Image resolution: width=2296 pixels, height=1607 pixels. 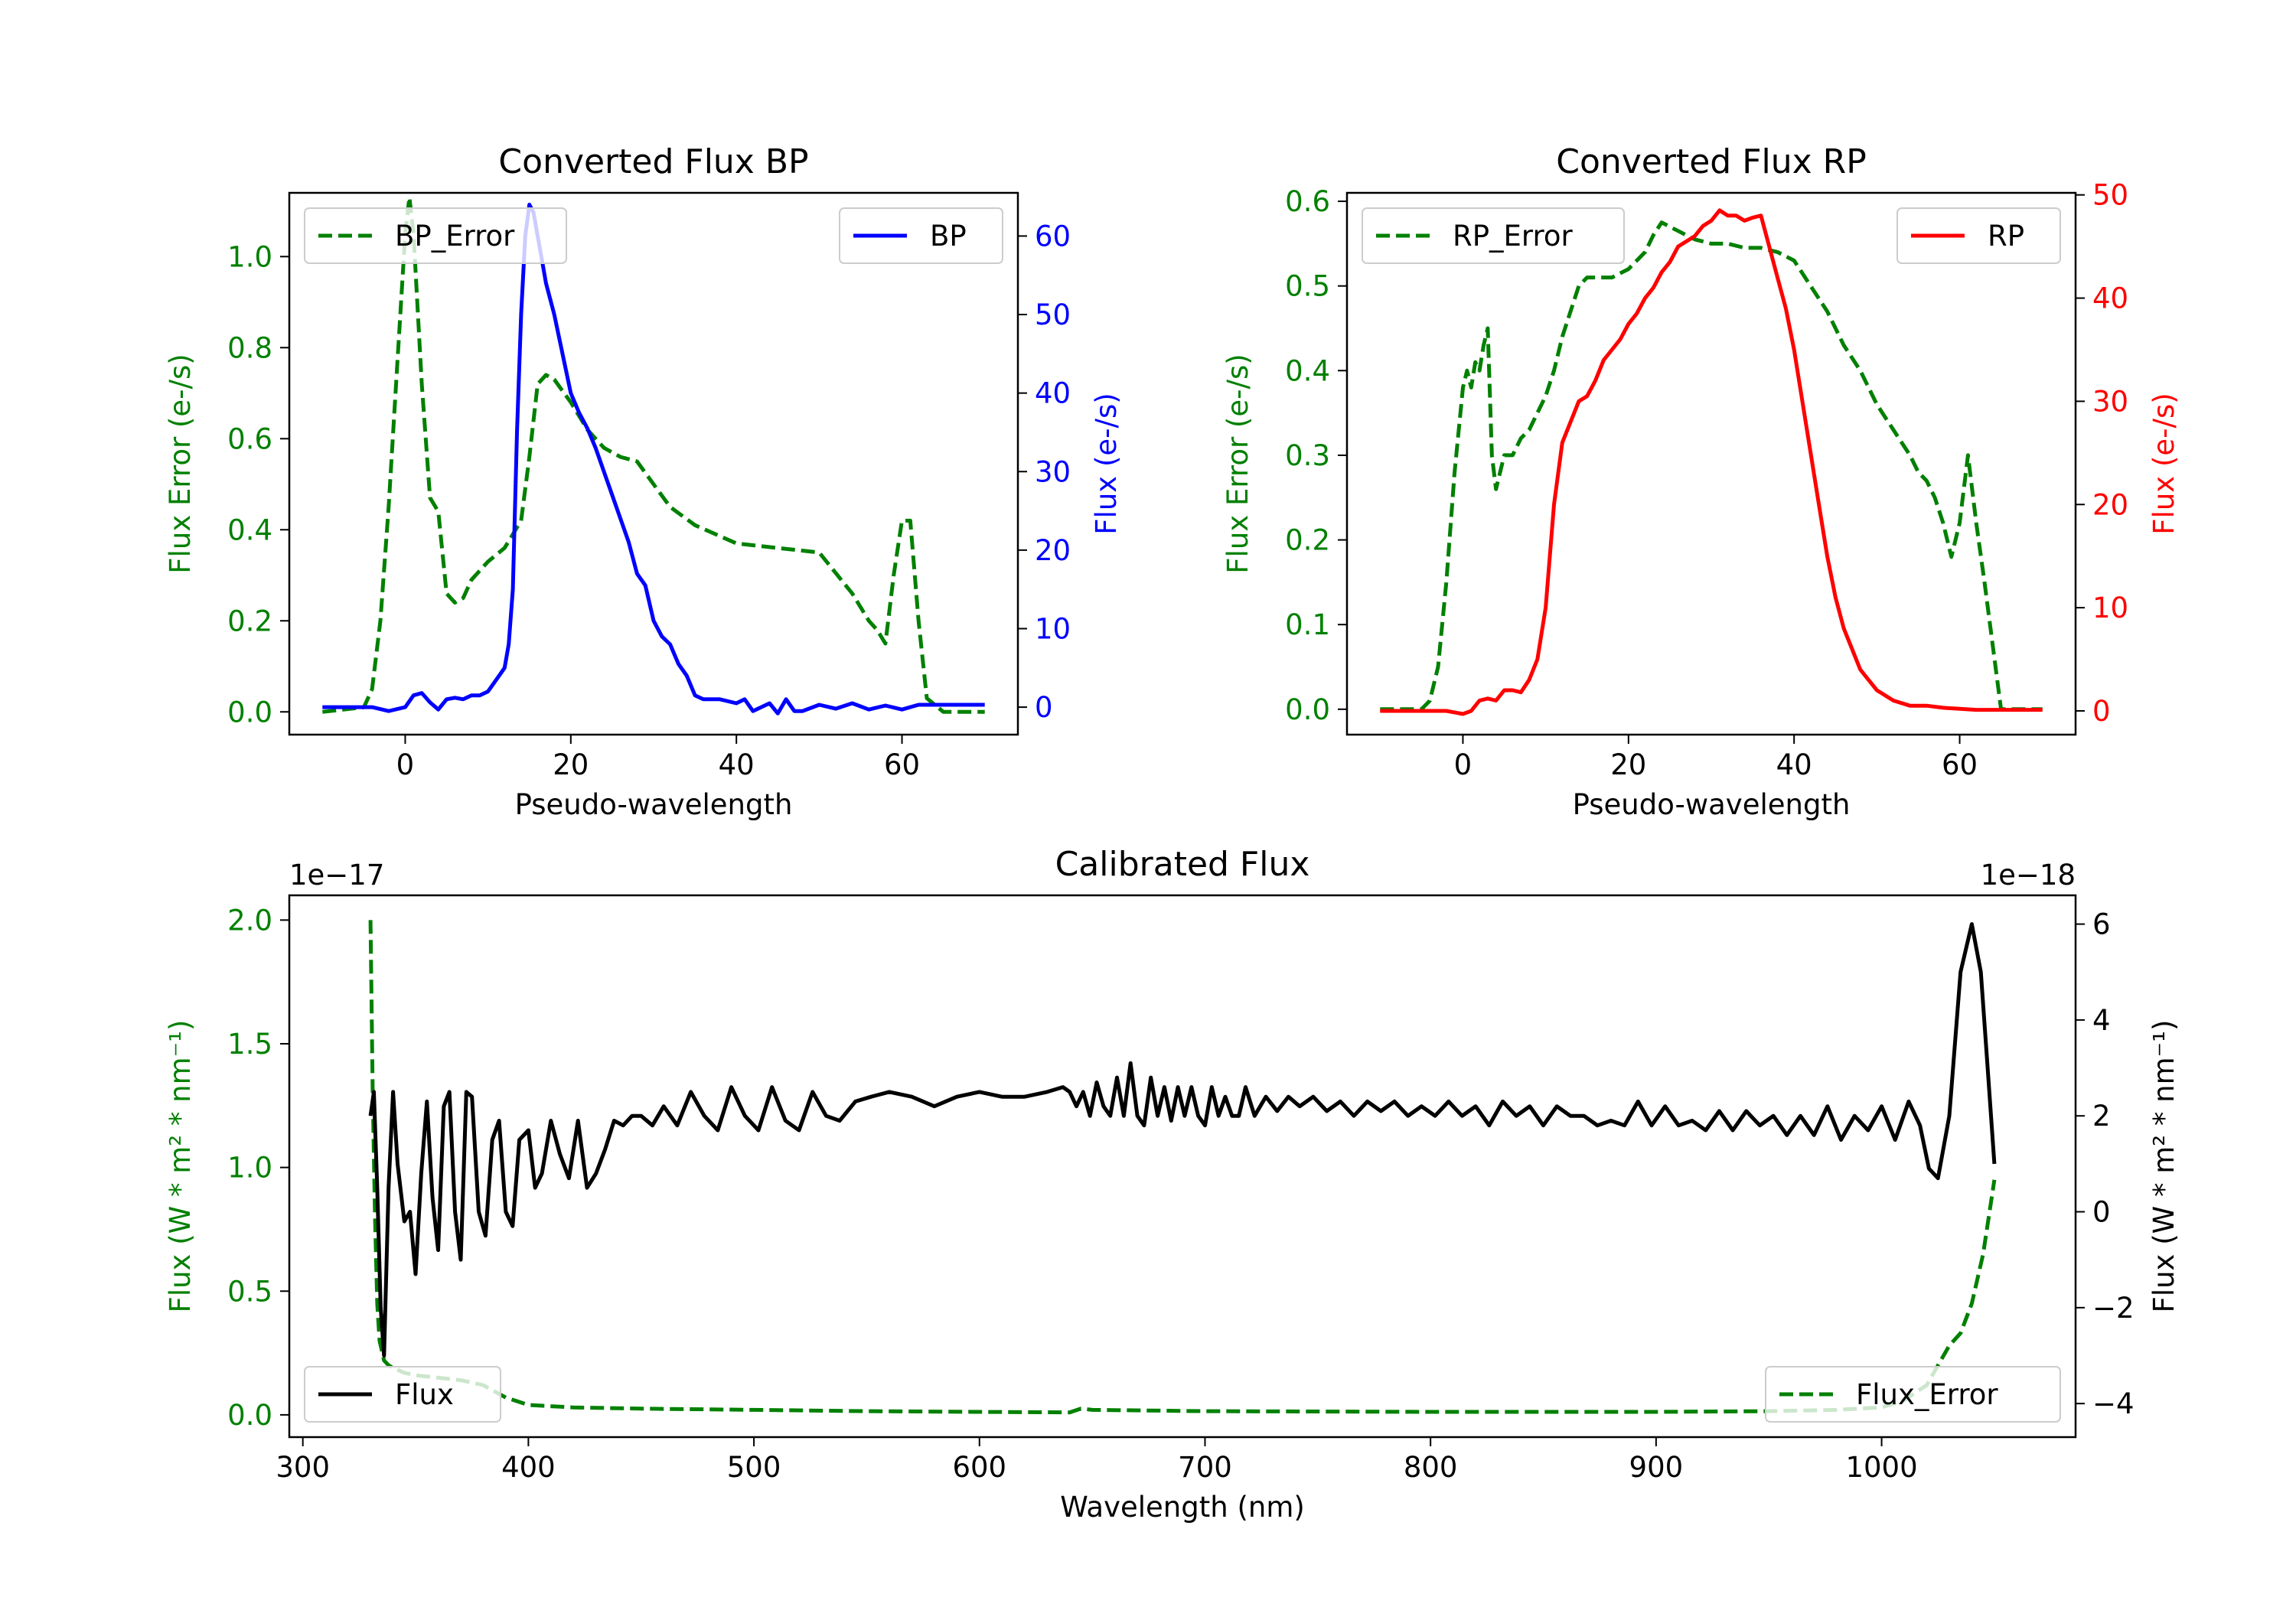 What do you see at coordinates (1053, 472) in the screenshot?
I see `bp-y-right-tick-label: 30` at bounding box center [1053, 472].